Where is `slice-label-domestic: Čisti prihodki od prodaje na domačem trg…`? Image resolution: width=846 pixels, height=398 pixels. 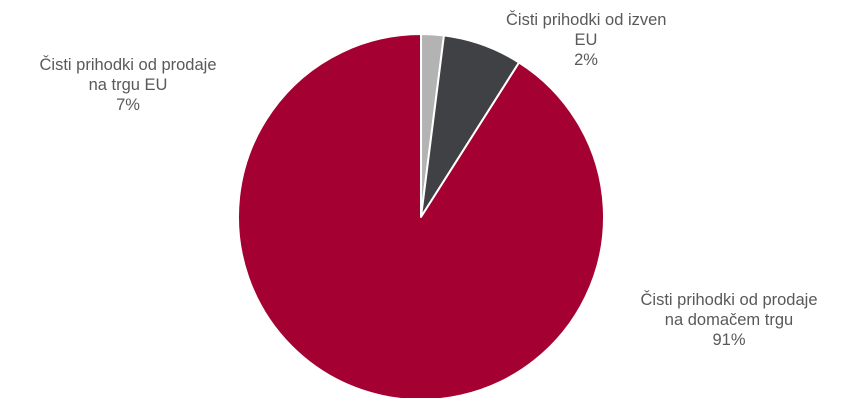
slice-label-domestic: Čisti prihodki od prodaje na domačem trg… is located at coordinates (727, 320).